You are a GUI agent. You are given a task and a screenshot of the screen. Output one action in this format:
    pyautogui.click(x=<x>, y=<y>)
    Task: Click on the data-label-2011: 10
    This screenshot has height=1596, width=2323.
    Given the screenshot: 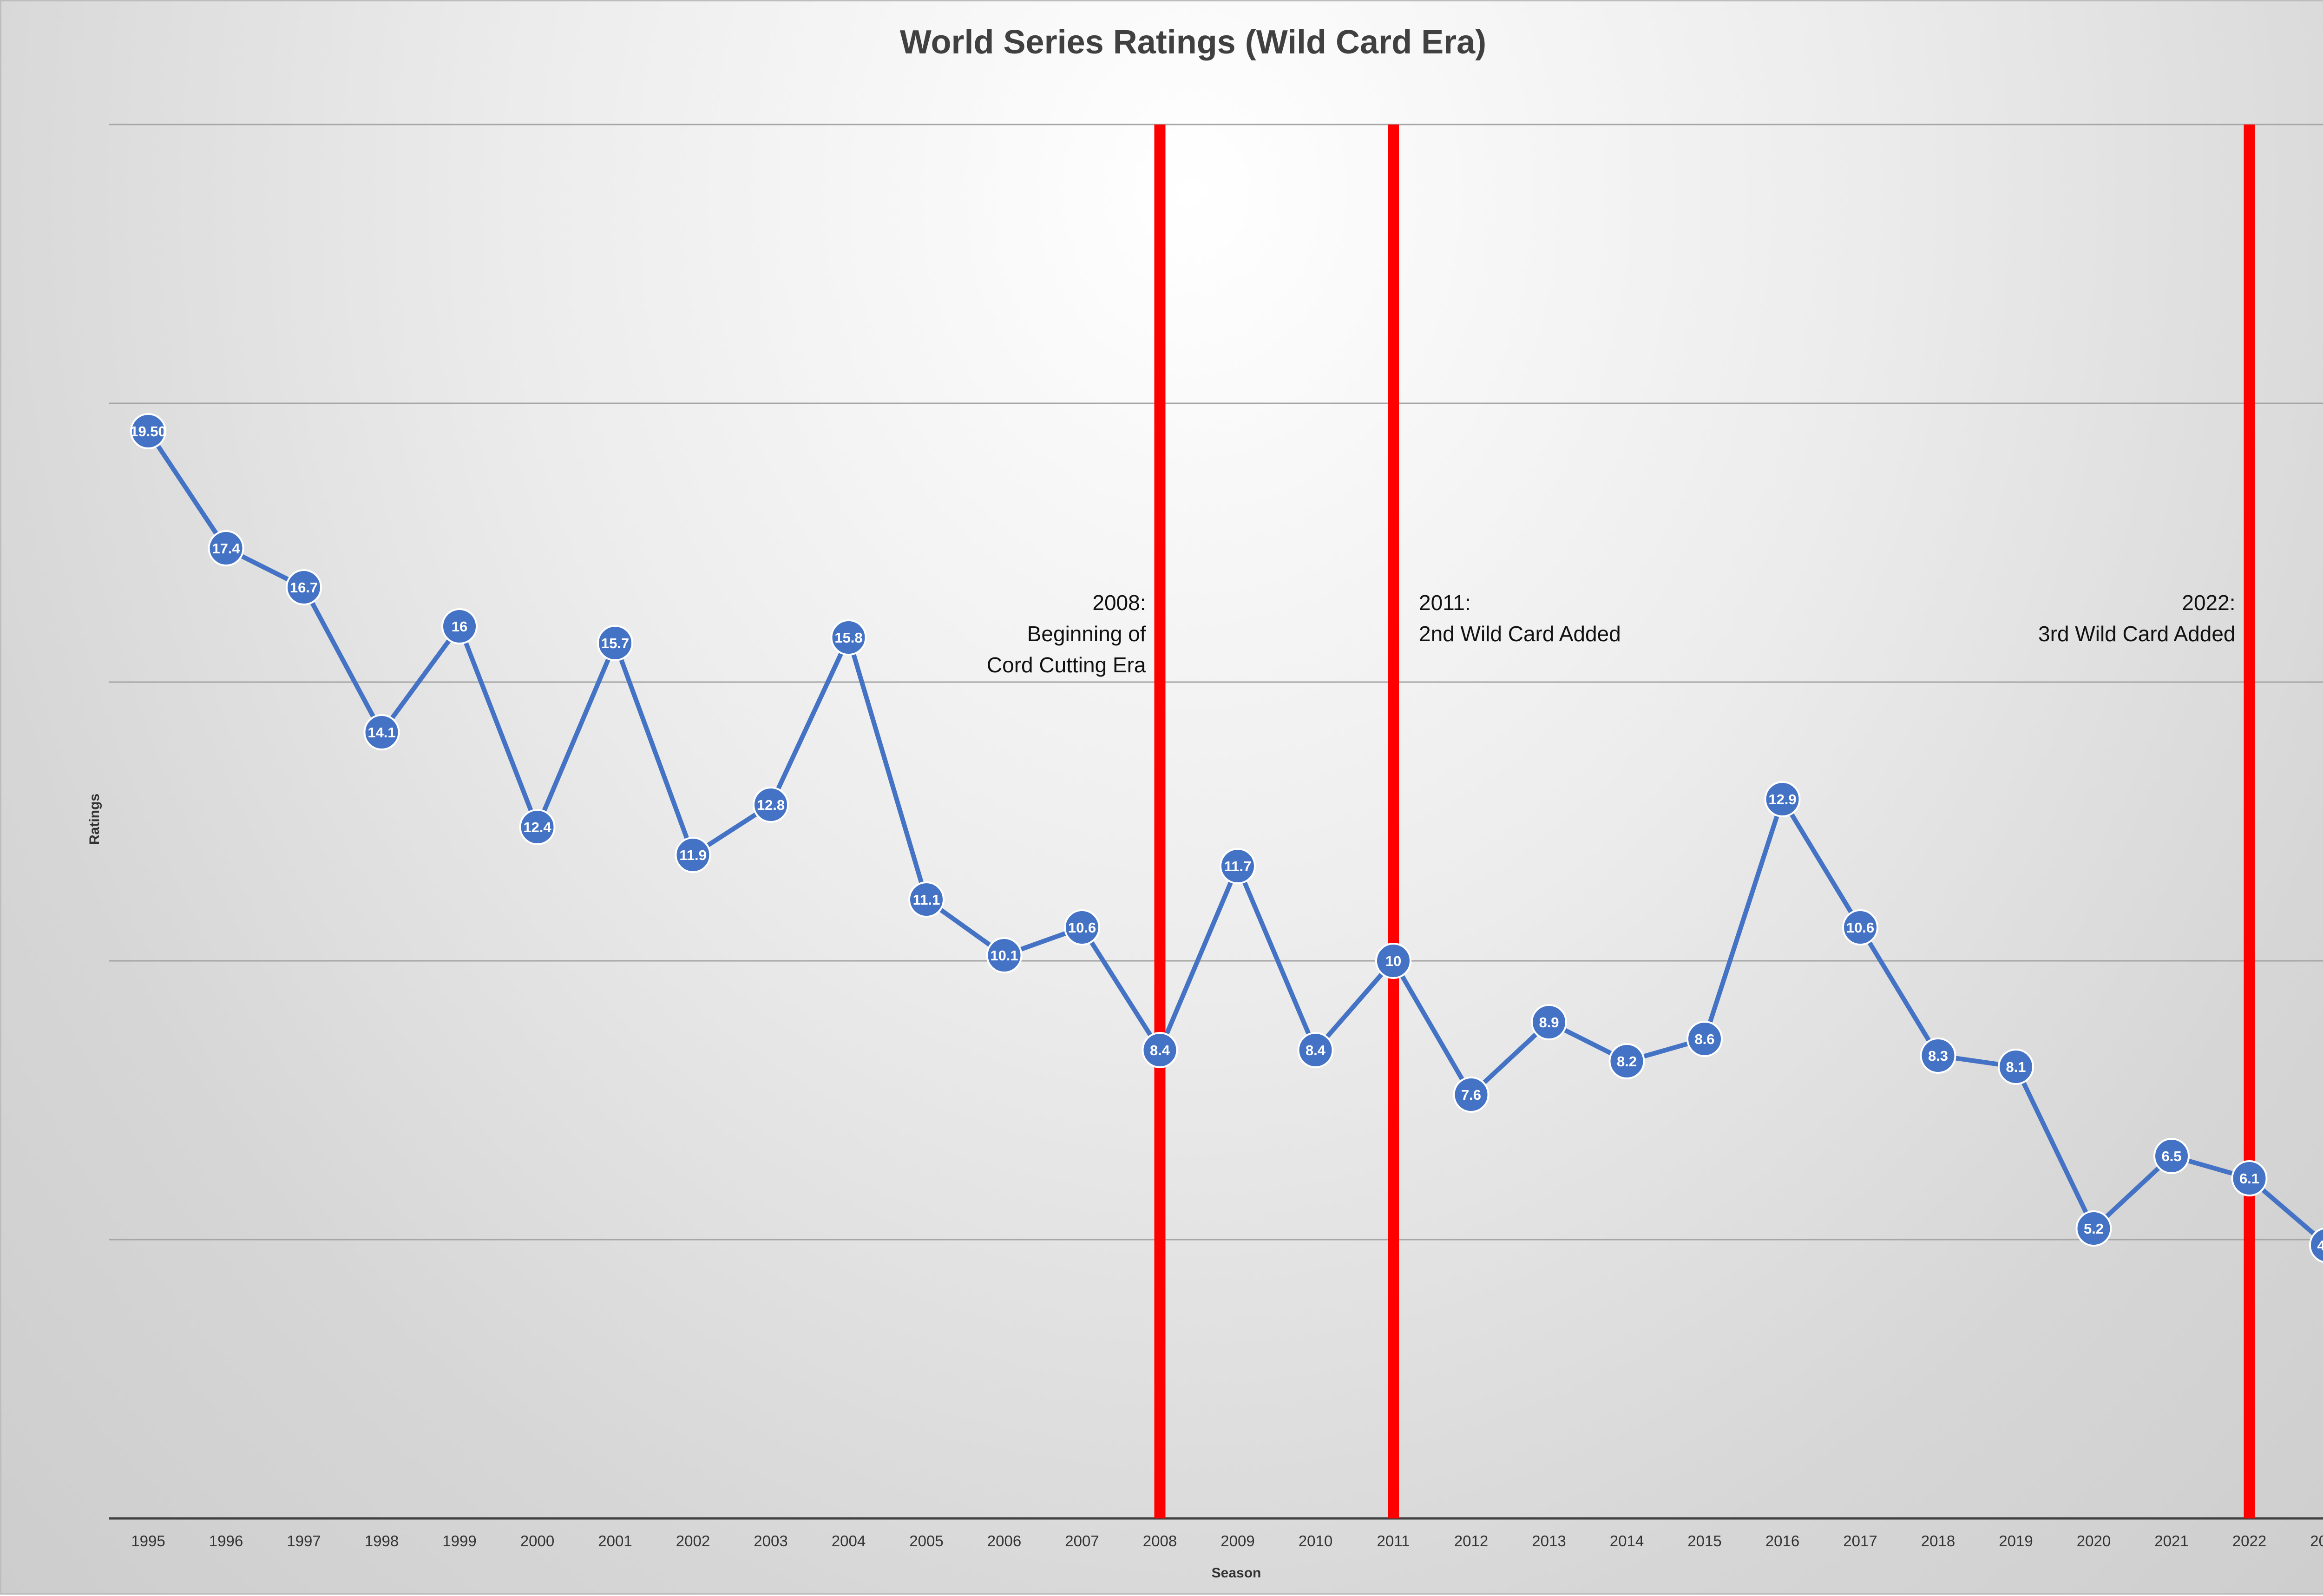 What is the action you would take?
    pyautogui.click(x=1393, y=961)
    